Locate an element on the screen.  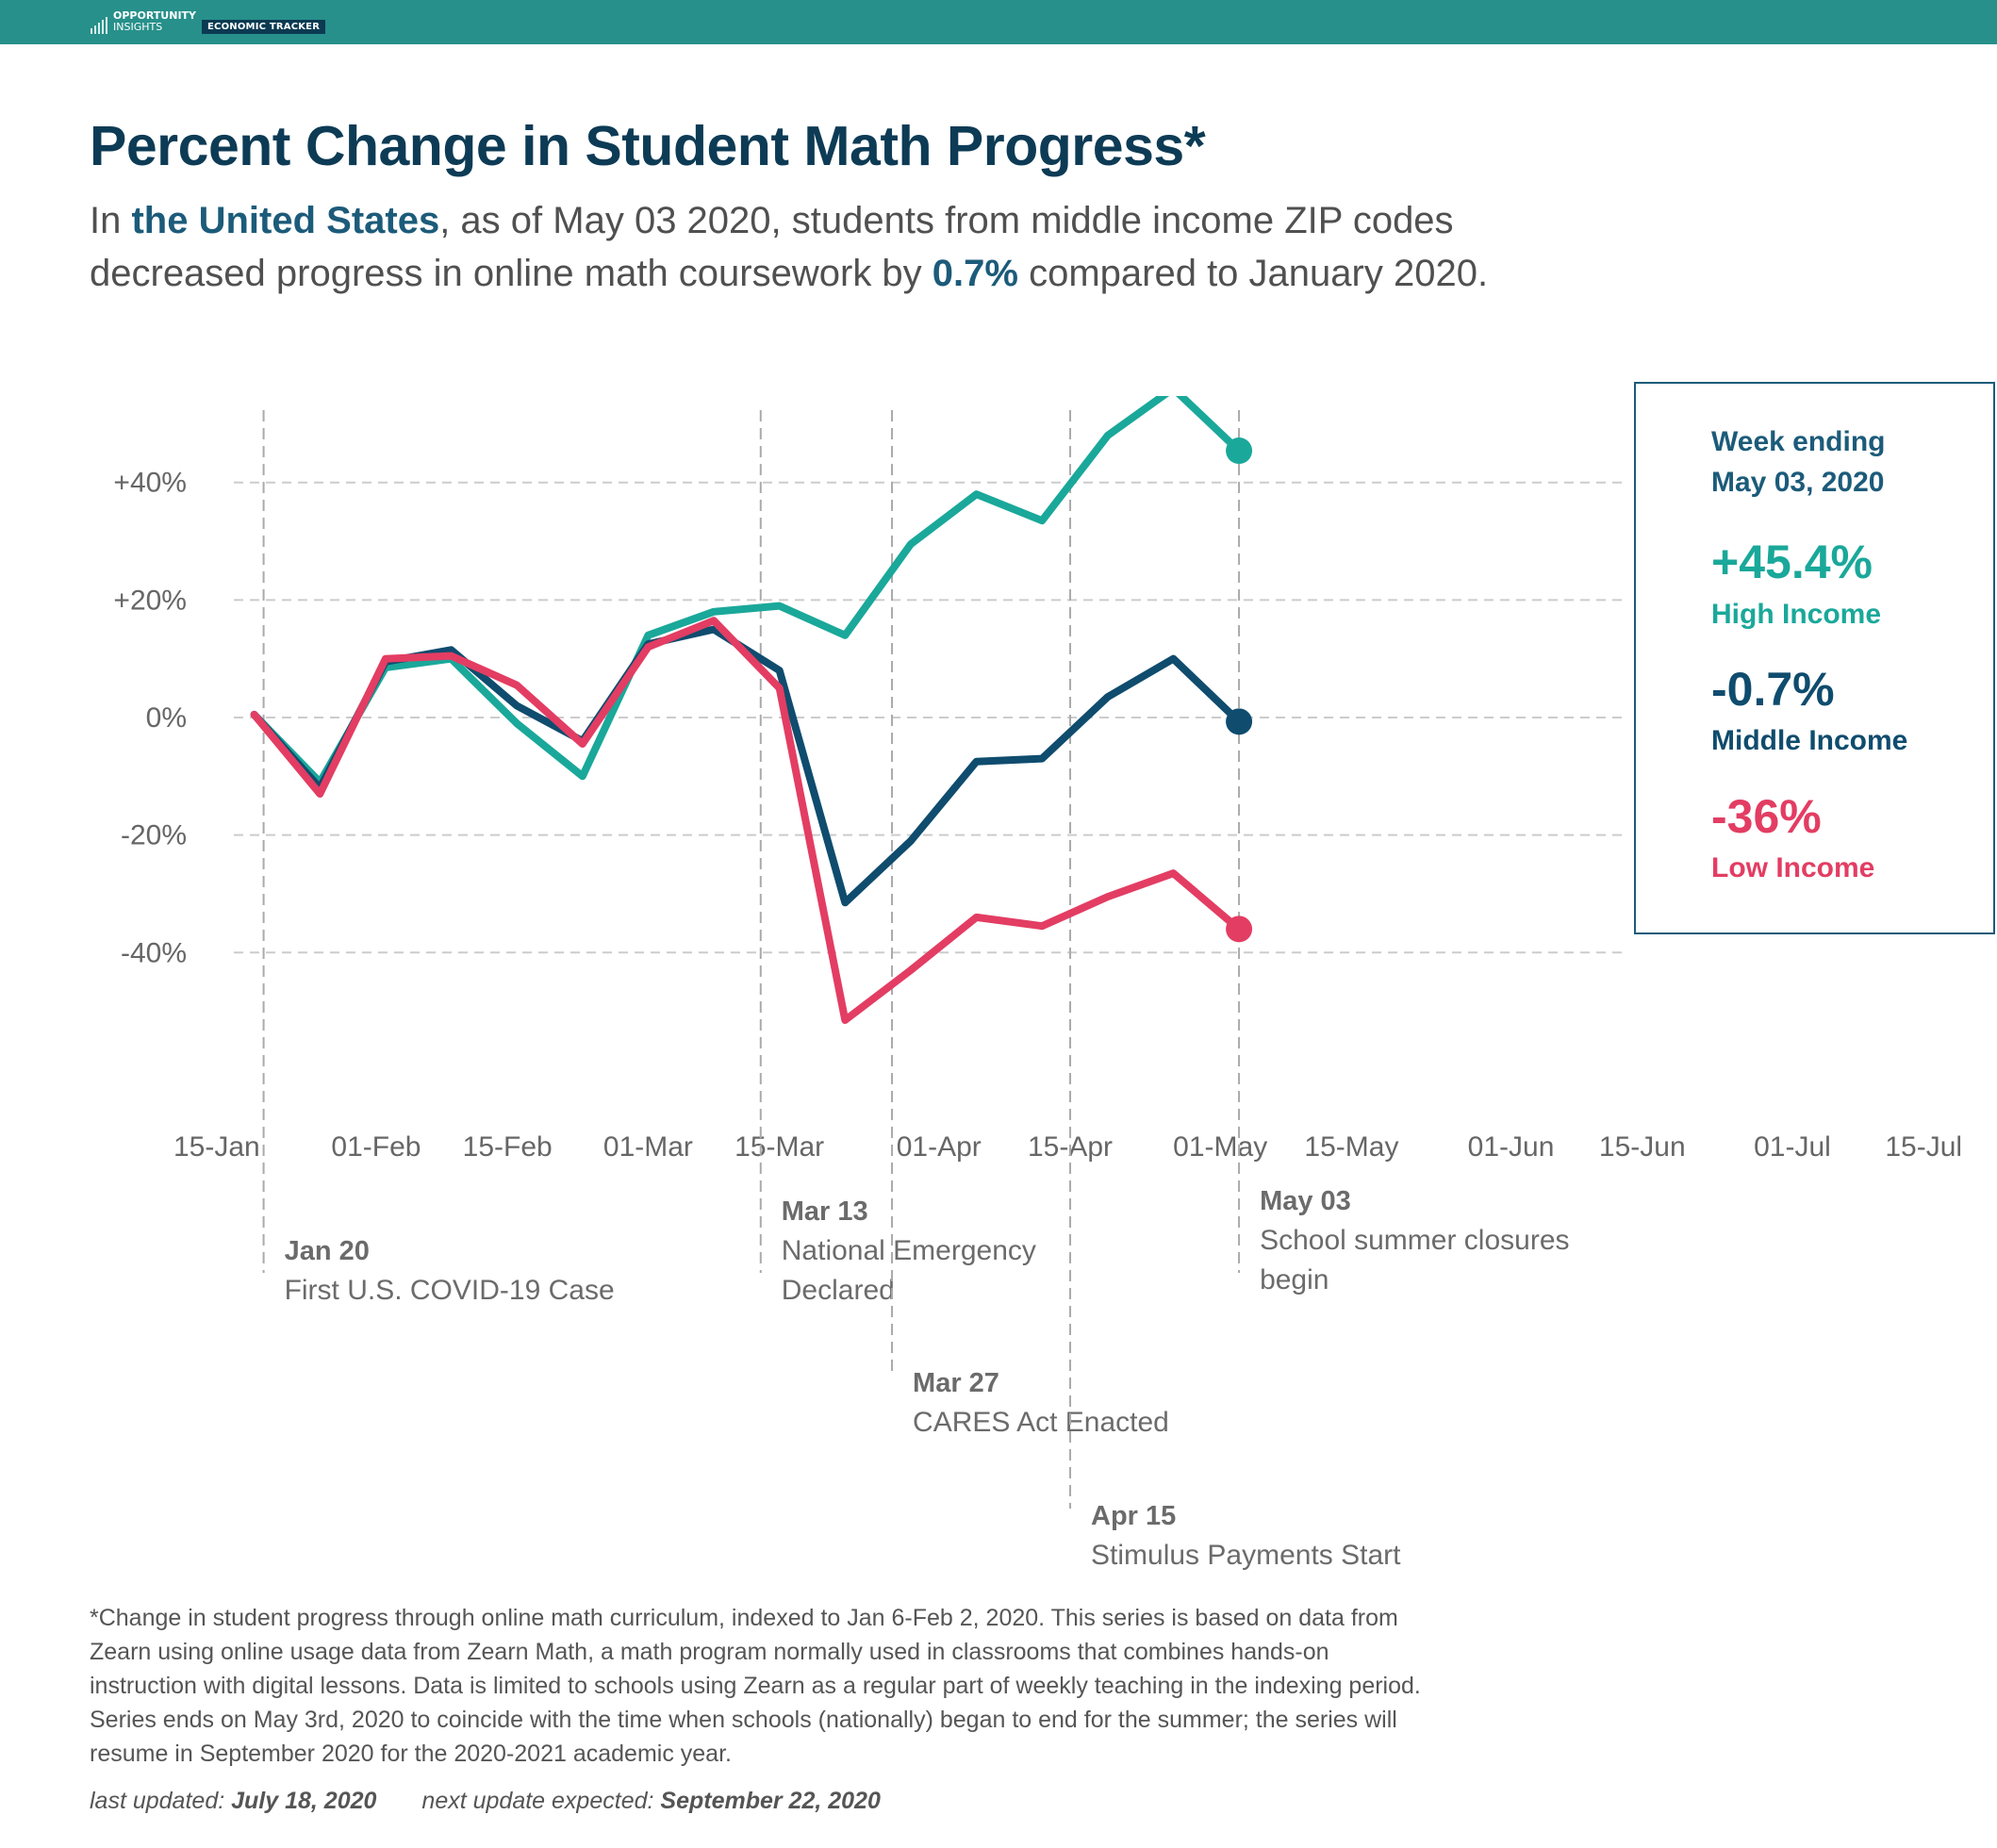
bar-chart-icon is located at coordinates (101, 24).